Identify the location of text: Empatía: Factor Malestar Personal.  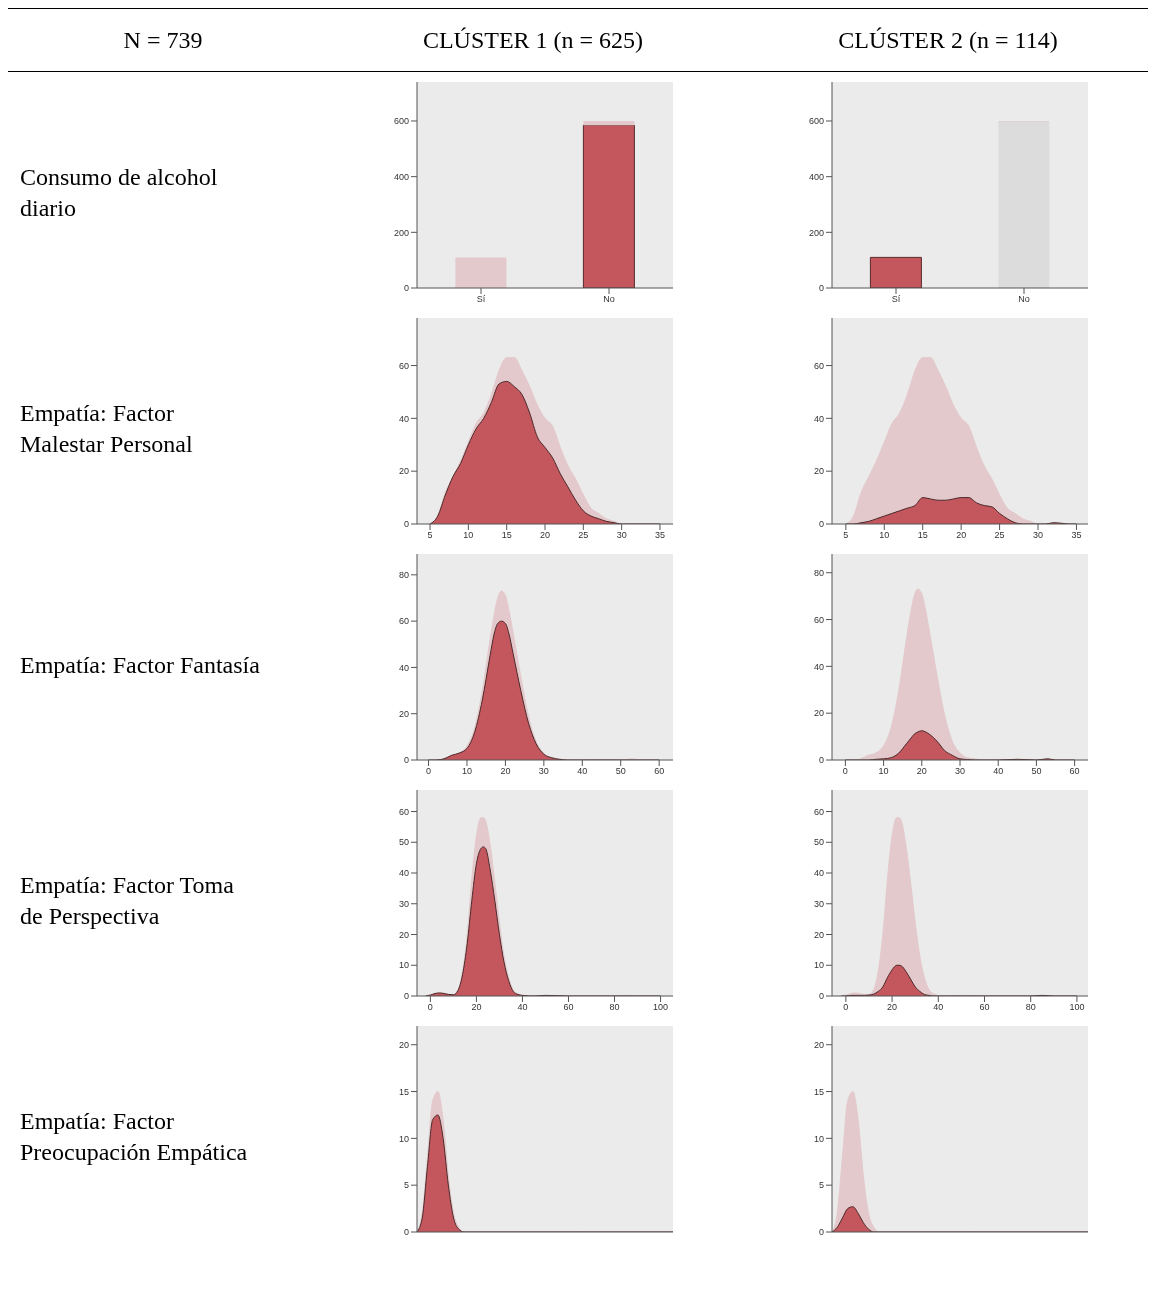
(107, 429).